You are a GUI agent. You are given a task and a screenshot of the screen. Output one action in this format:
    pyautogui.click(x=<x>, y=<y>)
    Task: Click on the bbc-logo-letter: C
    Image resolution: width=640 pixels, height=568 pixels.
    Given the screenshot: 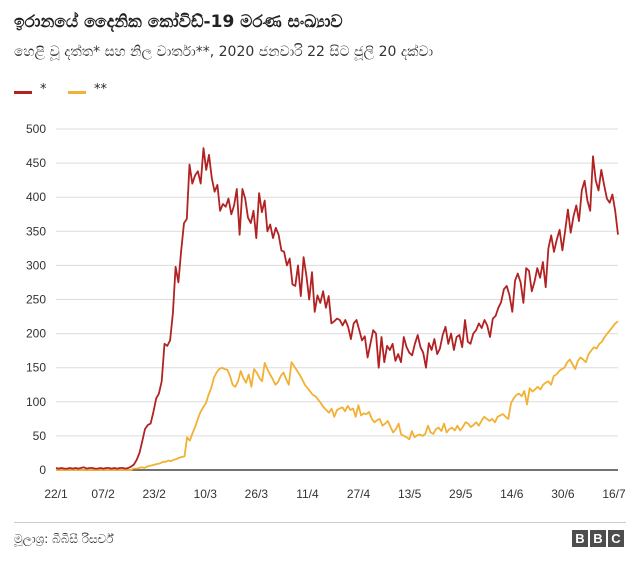 What is the action you would take?
    pyautogui.click(x=616, y=538)
    